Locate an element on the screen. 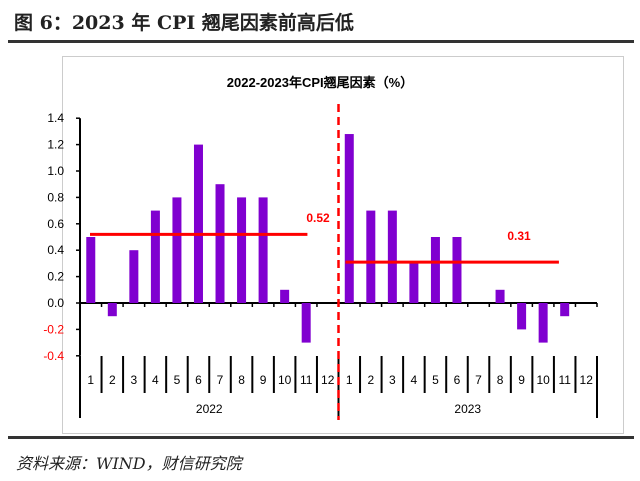 This screenshot has width=640, height=481. average-label-2022: 0.52 is located at coordinates (318, 218).